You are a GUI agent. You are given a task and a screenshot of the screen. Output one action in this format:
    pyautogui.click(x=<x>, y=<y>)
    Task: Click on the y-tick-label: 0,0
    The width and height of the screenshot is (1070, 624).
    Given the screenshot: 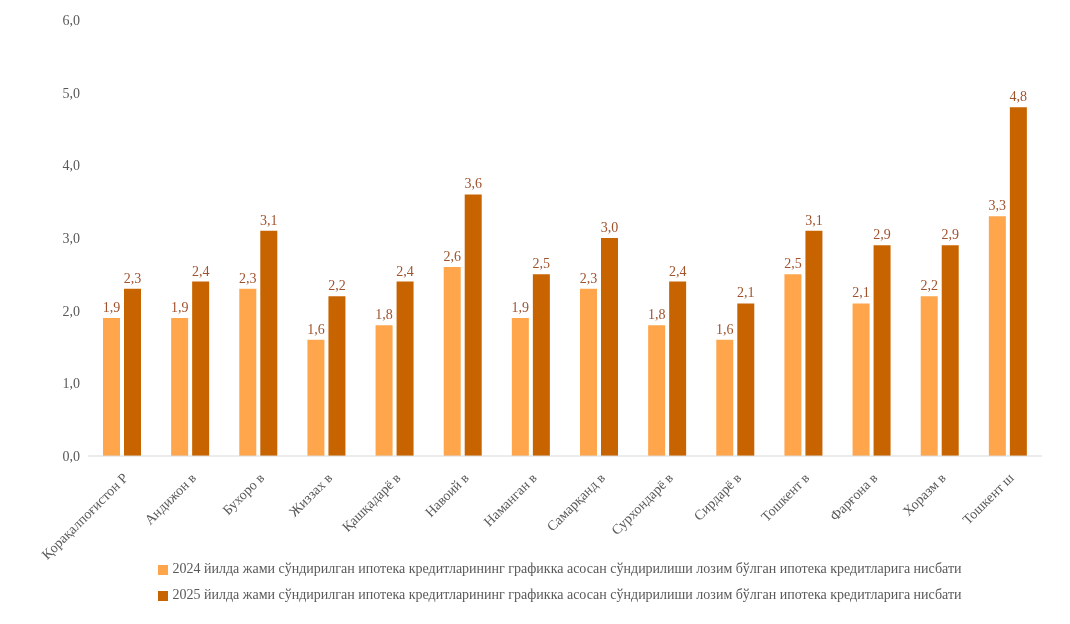 What is the action you would take?
    pyautogui.click(x=71, y=456)
    